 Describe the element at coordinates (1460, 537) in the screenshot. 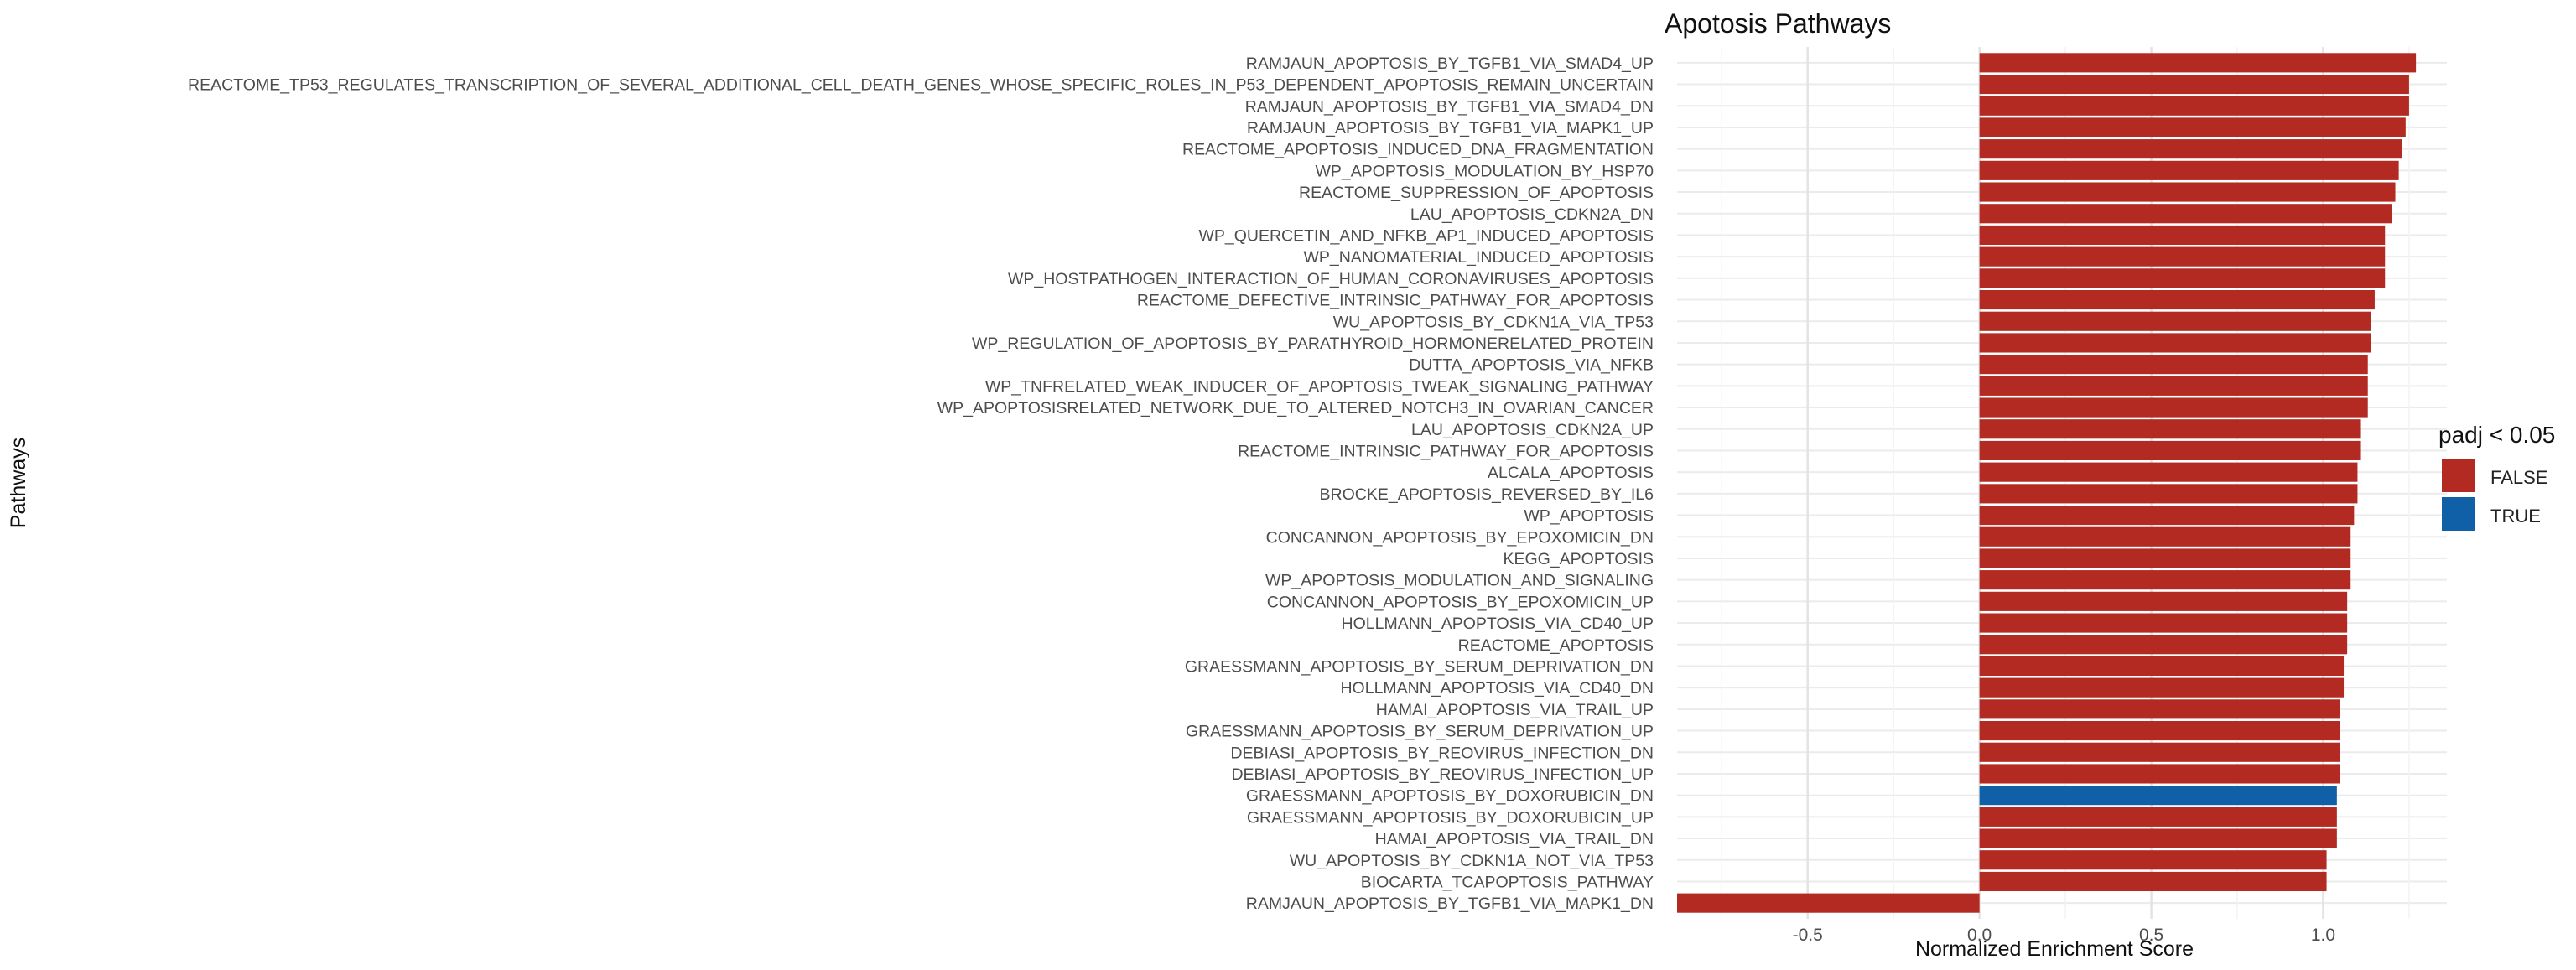

I see `category-label: CONCANNON_APOPTOSIS_BY_EPOXOMICIN_DN` at that location.